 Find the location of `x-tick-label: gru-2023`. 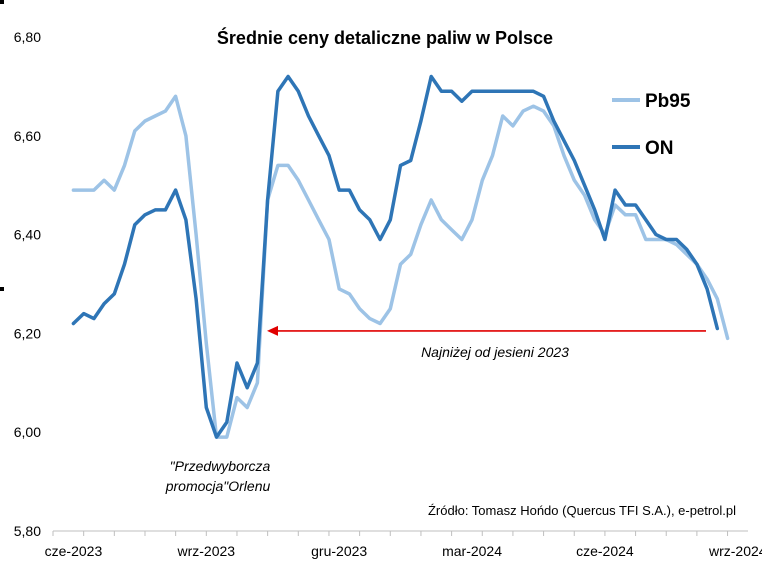

x-tick-label: gru-2023 is located at coordinates (339, 551).